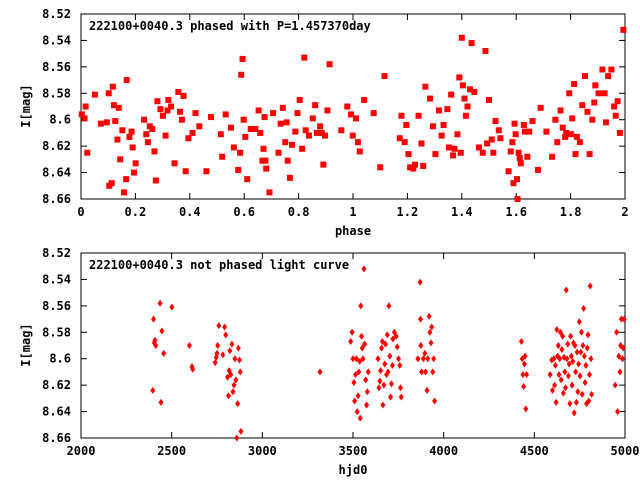 This screenshot has width=640, height=480. What do you see at coordinates (56, 67) in the screenshot?
I see `phased-y-tick-label: 8.56` at bounding box center [56, 67].